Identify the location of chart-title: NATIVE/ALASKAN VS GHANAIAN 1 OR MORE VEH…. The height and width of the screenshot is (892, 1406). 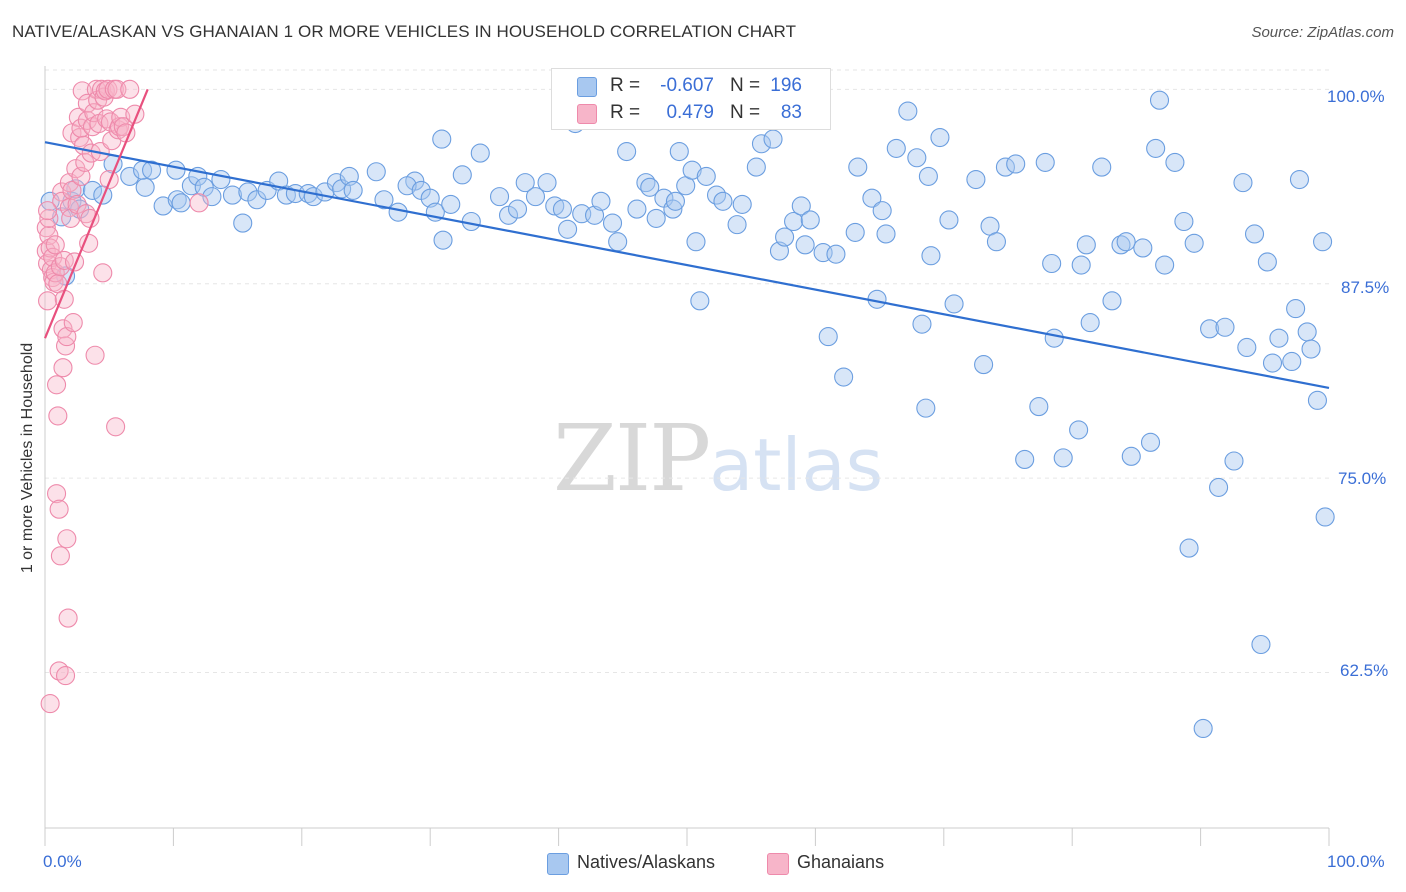
(404, 31).